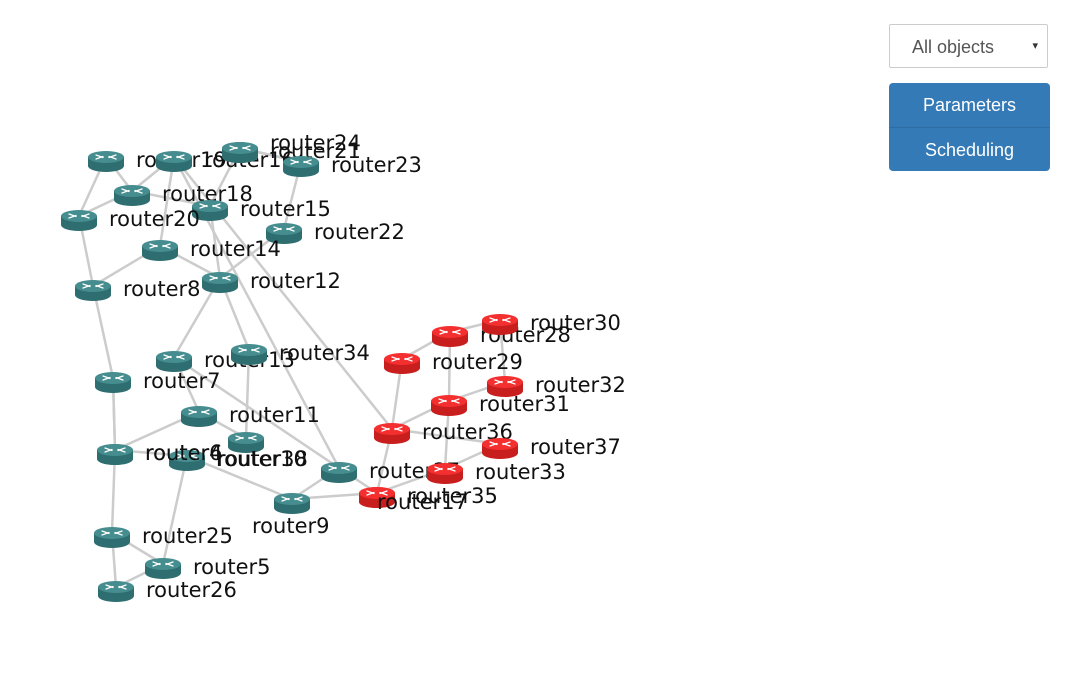  I want to click on router-label: router5, so click(231, 567).